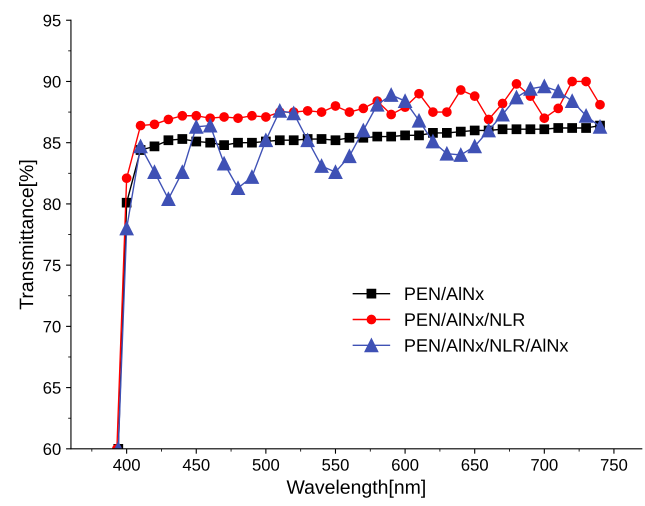 This screenshot has width=645, height=506. Describe the element at coordinates (52, 326) in the screenshot. I see `y-tick-label: 70` at that location.